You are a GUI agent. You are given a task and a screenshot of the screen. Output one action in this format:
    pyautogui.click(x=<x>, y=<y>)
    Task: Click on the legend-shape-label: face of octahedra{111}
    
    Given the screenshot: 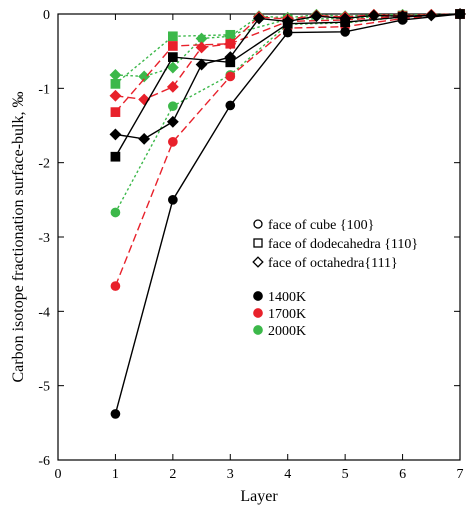 What is the action you would take?
    pyautogui.click(x=333, y=263)
    